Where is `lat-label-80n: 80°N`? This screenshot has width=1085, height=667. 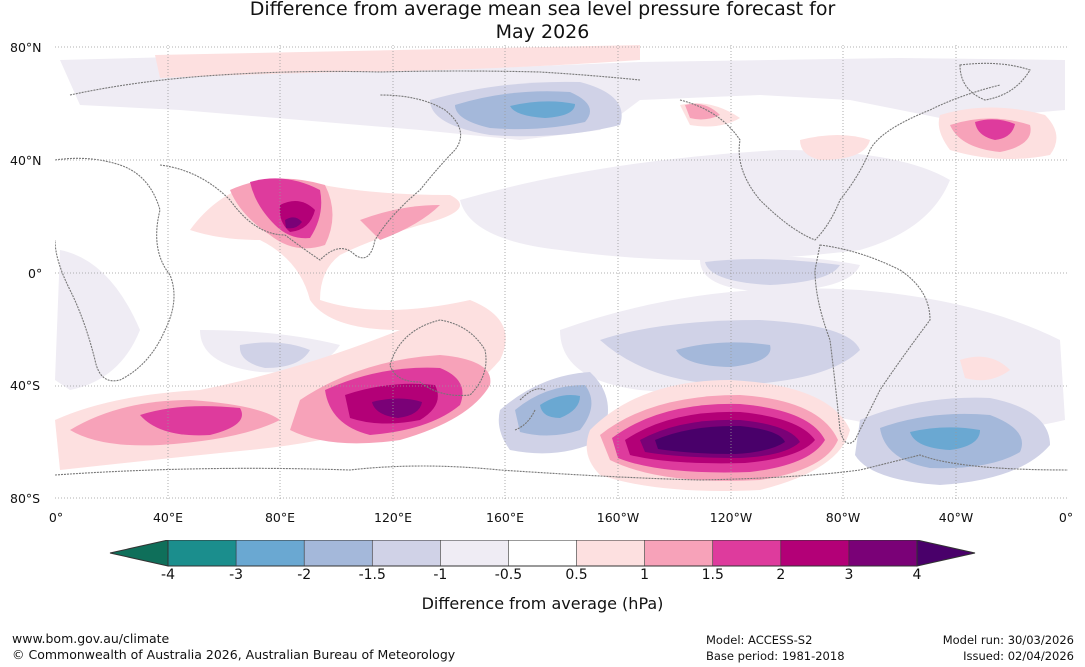 lat-label-80n: 80°N is located at coordinates (26, 47).